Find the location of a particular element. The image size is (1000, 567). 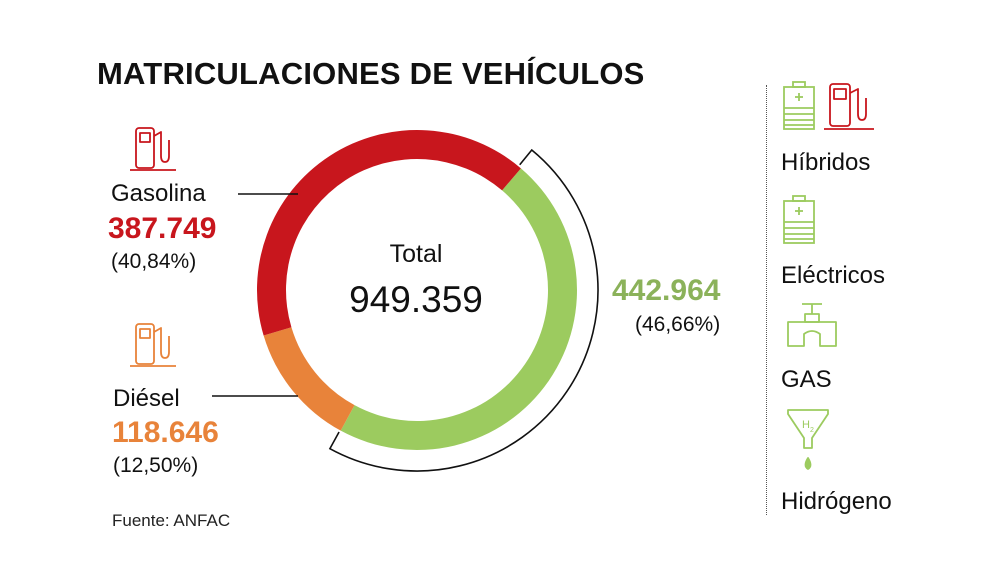

chart-title: MATRICULACIONES DE VEHÍCULOS is located at coordinates (371, 73).